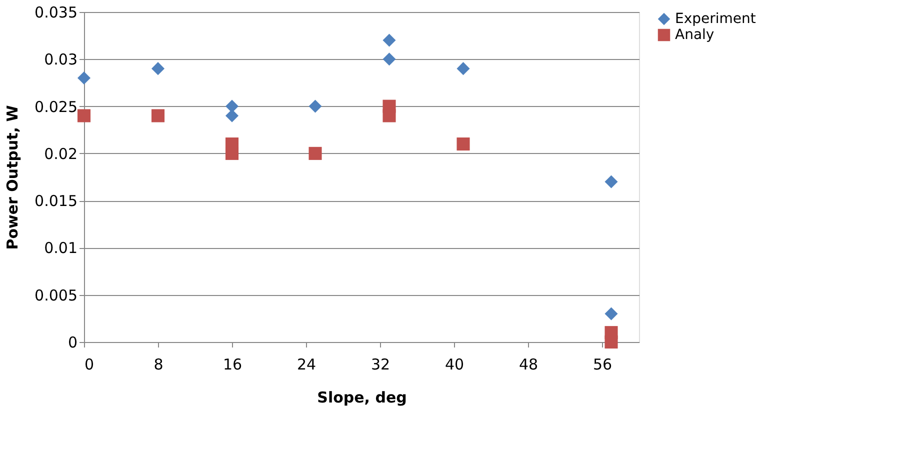  What do you see at coordinates (454, 365) in the screenshot?
I see `x-tick-label: 40` at bounding box center [454, 365].